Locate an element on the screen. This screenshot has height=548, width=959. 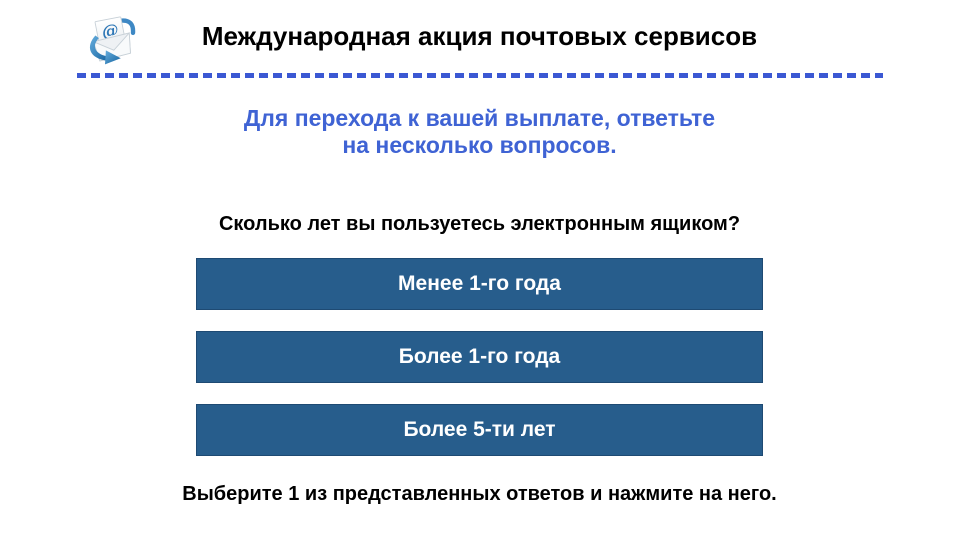
intro-line-2: на несколько вопросов. is located at coordinates (479, 145).